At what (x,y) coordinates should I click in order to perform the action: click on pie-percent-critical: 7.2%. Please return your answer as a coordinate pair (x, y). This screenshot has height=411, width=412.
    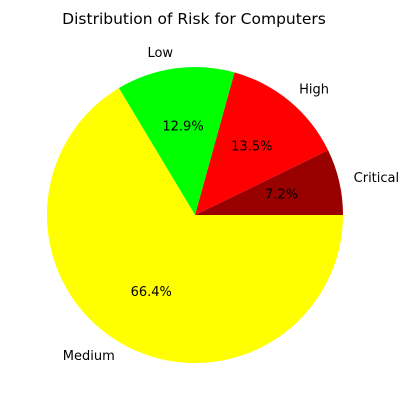
    Looking at the image, I should click on (281, 195).